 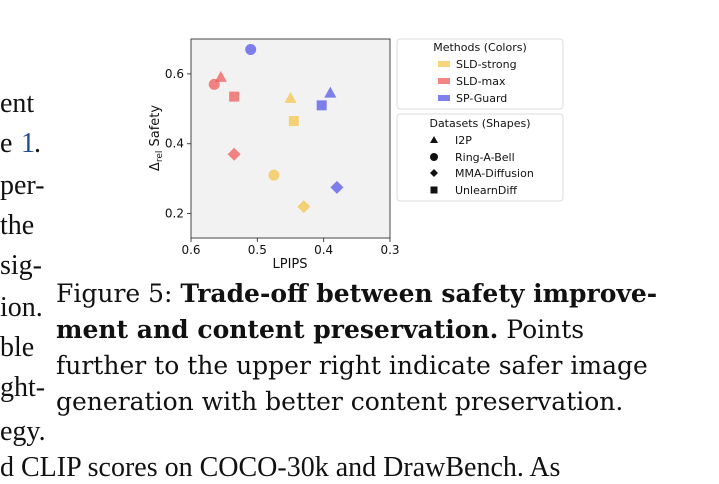 What do you see at coordinates (434, 139) in the screenshot?
I see `legend-triangle-marker` at bounding box center [434, 139].